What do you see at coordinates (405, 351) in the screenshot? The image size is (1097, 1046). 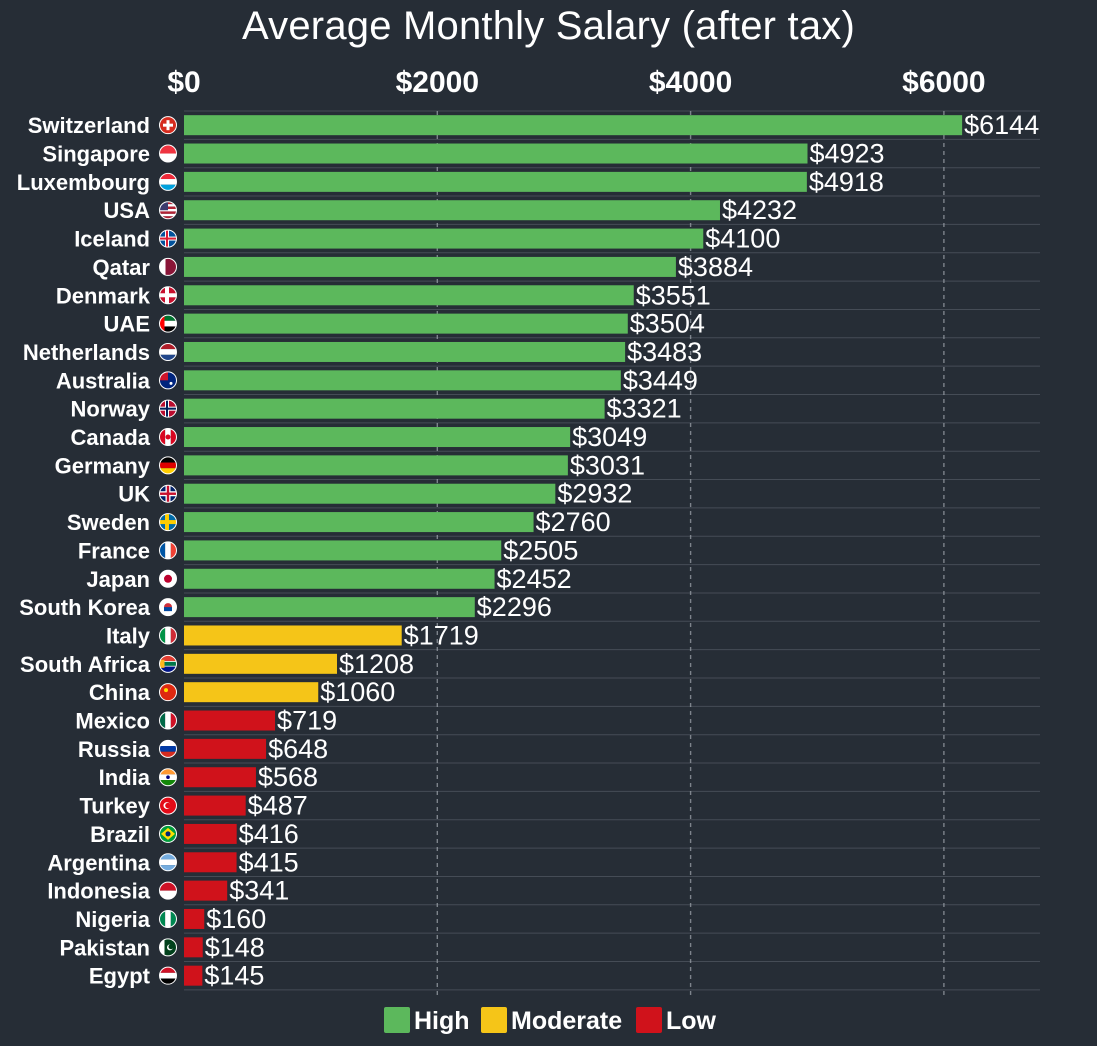 I see `bar-netherlands` at bounding box center [405, 351].